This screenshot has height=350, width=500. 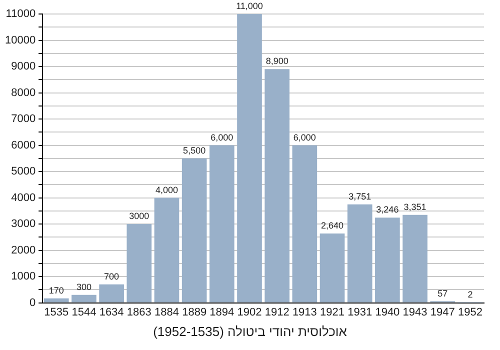 What do you see at coordinates (111, 312) in the screenshot?
I see `x-tick-label: 1634` at bounding box center [111, 312].